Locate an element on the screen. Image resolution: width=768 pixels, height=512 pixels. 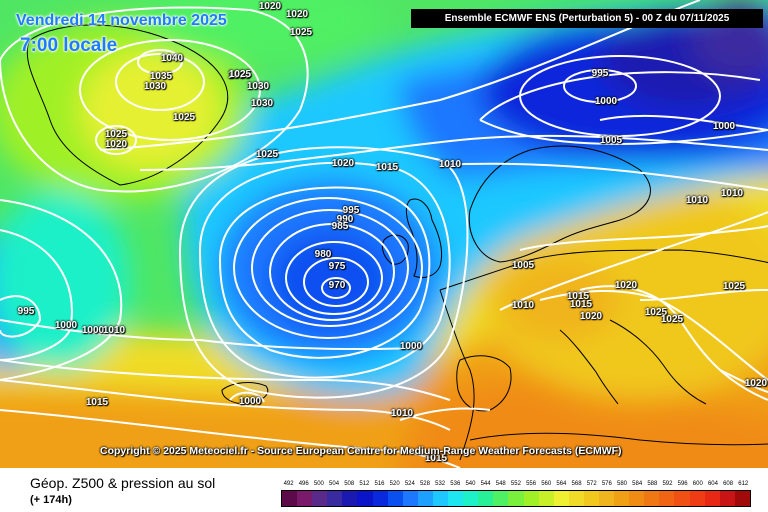
isobar-1005-s is located at coordinates (225, 380).